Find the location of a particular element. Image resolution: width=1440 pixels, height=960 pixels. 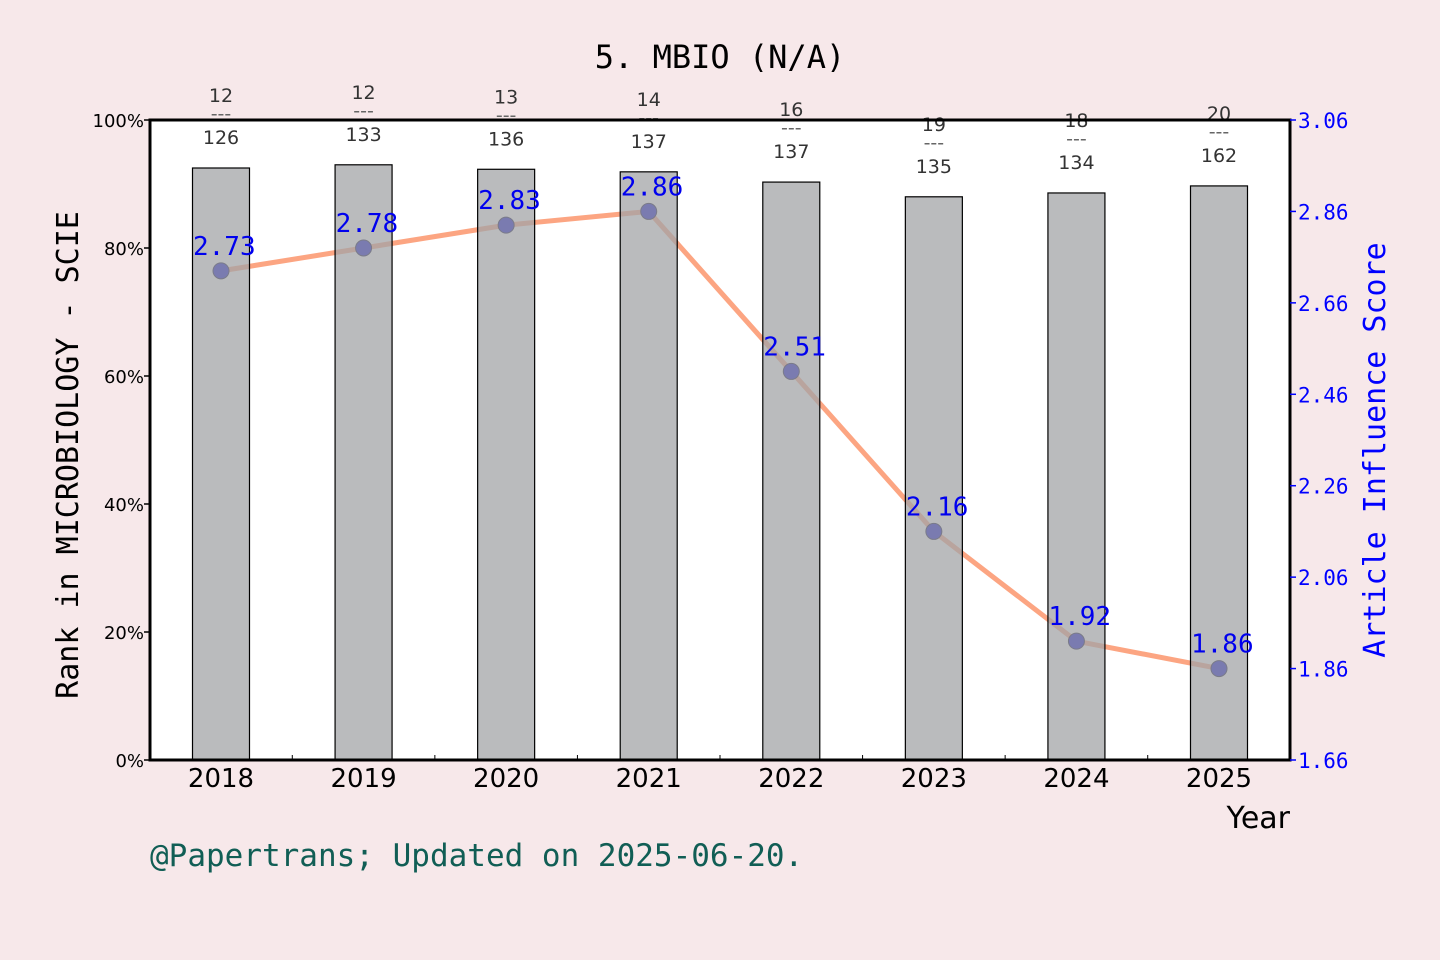

y-left-tick-label: 100% is located at coordinates (118, 121).